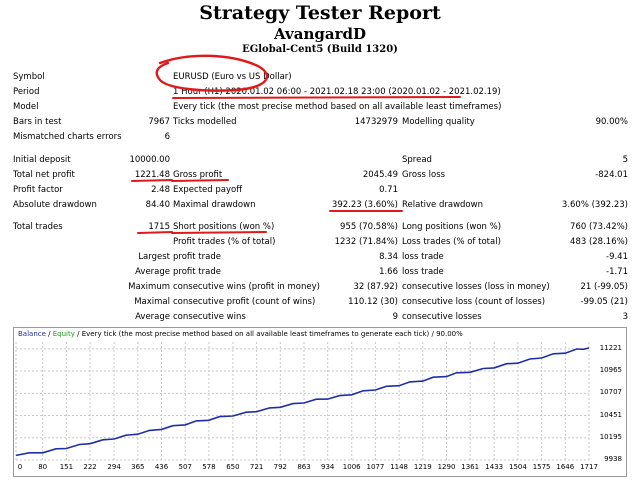 The width and height of the screenshot is (640, 480). What do you see at coordinates (604, 302) in the screenshot?
I see `maximal-cons-loss-value: -99.05 (21)` at bounding box center [604, 302].